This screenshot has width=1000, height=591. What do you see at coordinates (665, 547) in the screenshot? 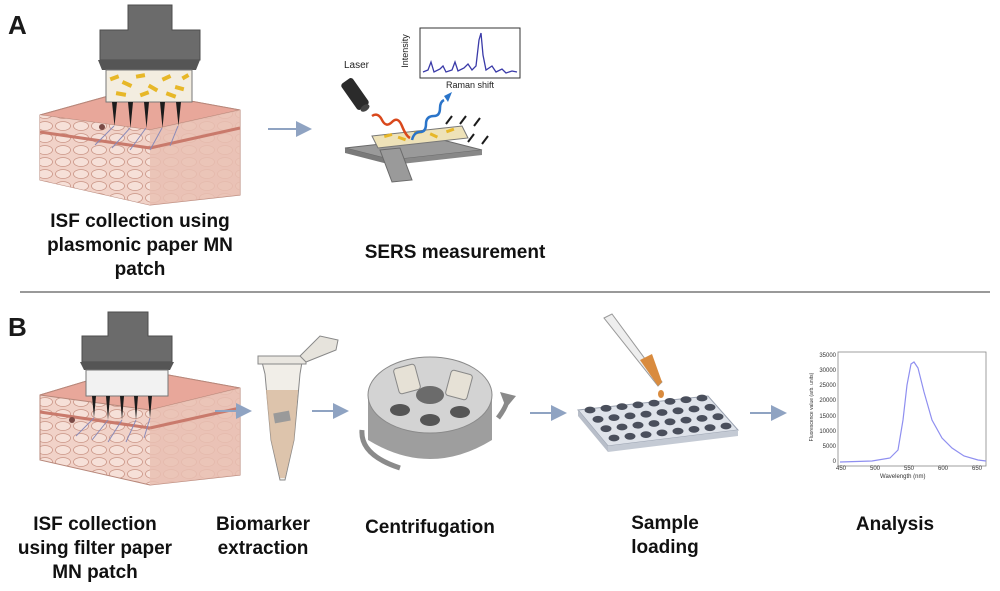
I see `caption-line: loading` at bounding box center [665, 547].